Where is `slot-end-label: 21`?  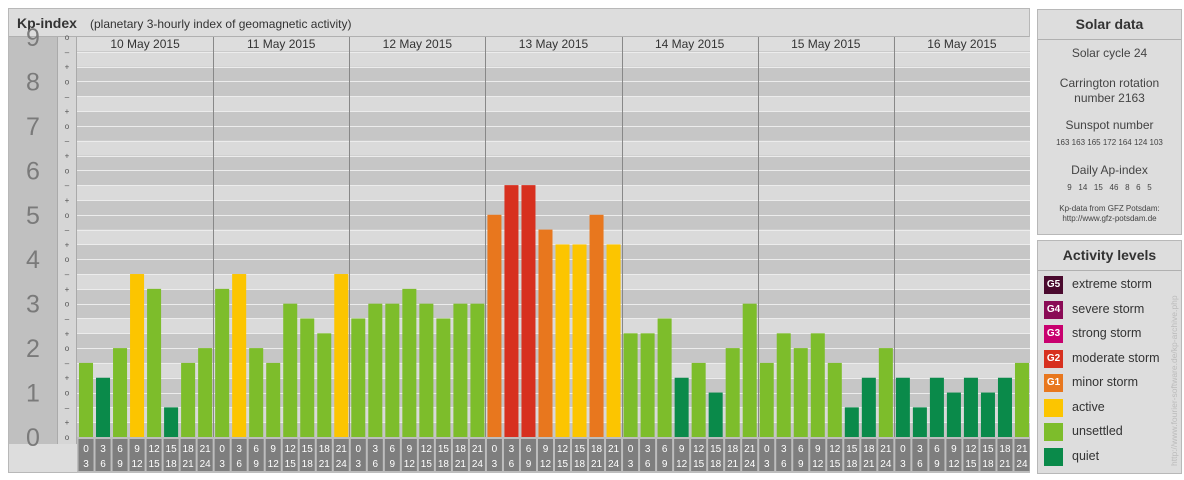 slot-end-label: 21 is located at coordinates (1005, 464).